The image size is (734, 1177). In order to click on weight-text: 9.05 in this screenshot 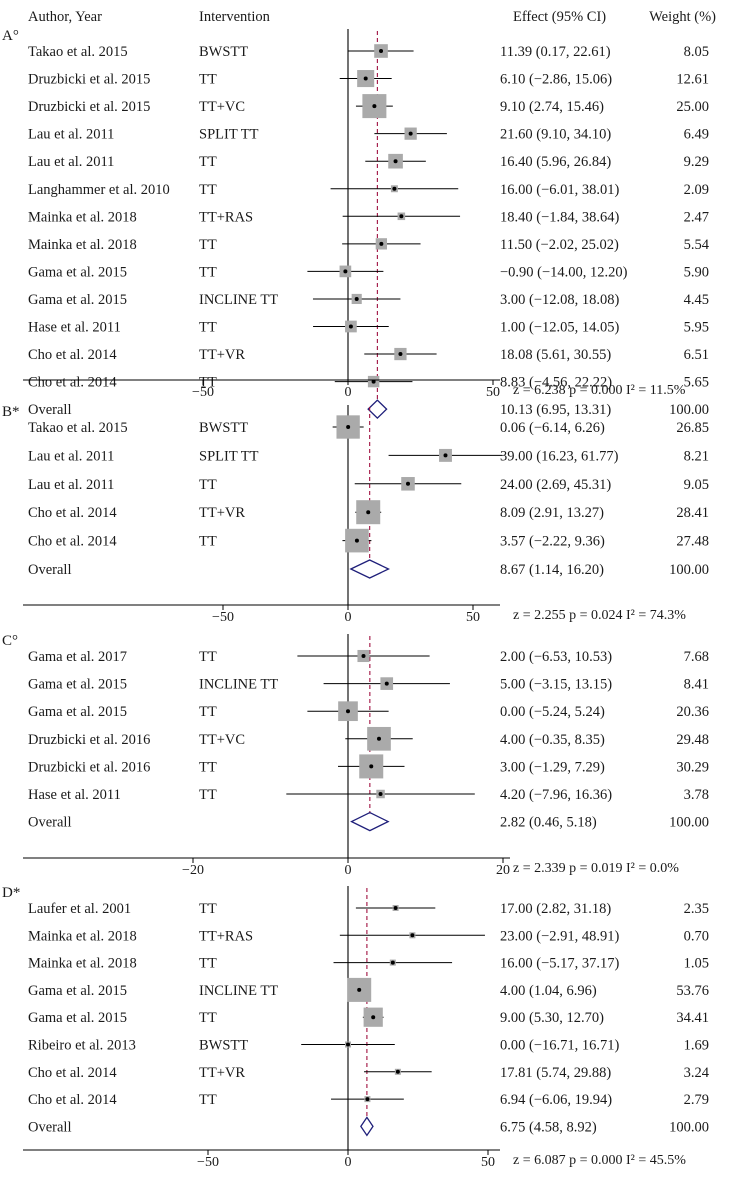, I will do `click(696, 485)`.